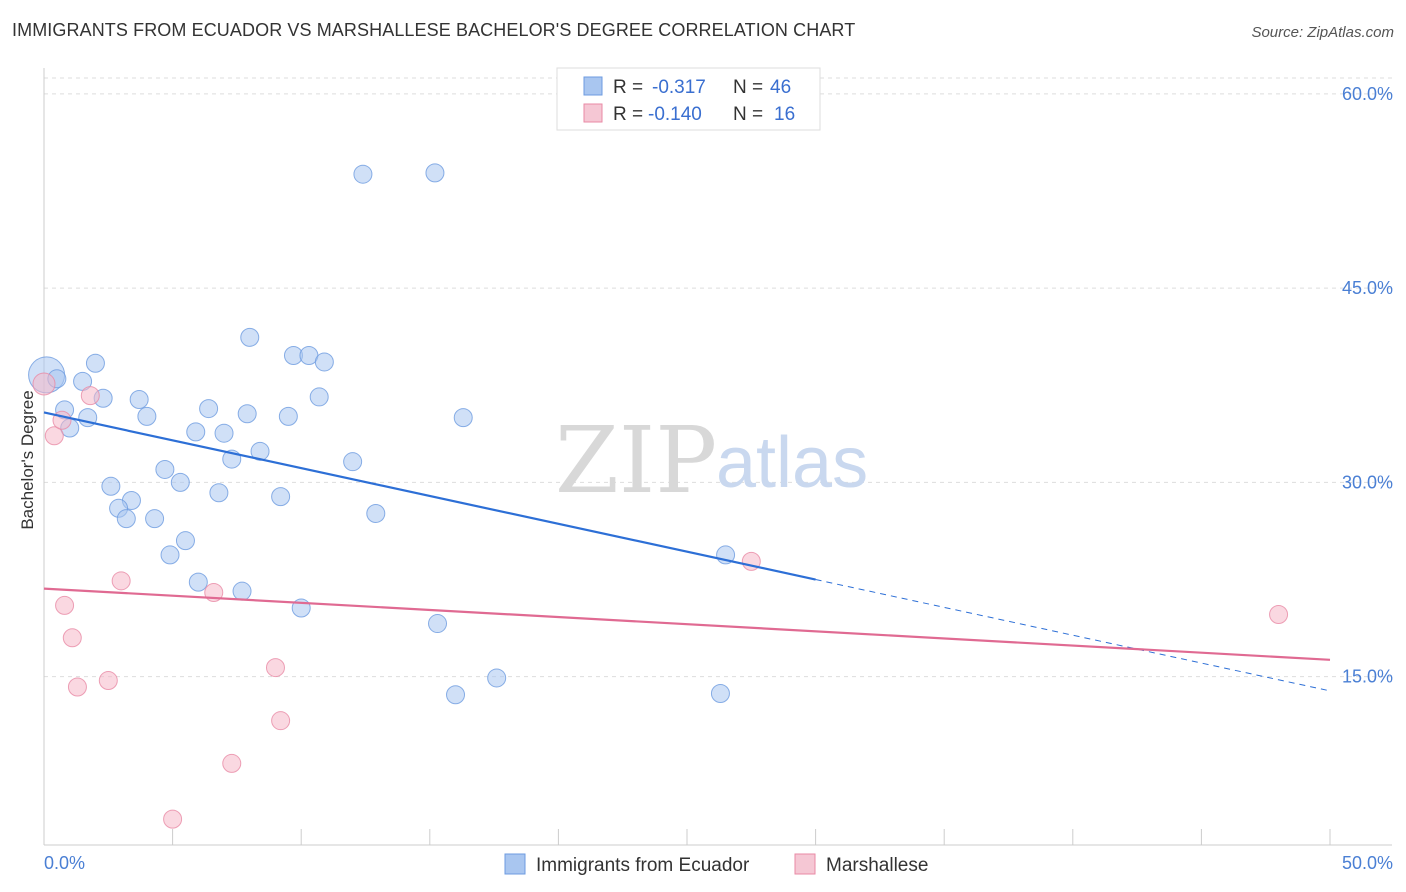 This screenshot has width=1406, height=892. What do you see at coordinates (27, 459) in the screenshot?
I see `y-axis-title: Bachelor's Degree` at bounding box center [27, 459].